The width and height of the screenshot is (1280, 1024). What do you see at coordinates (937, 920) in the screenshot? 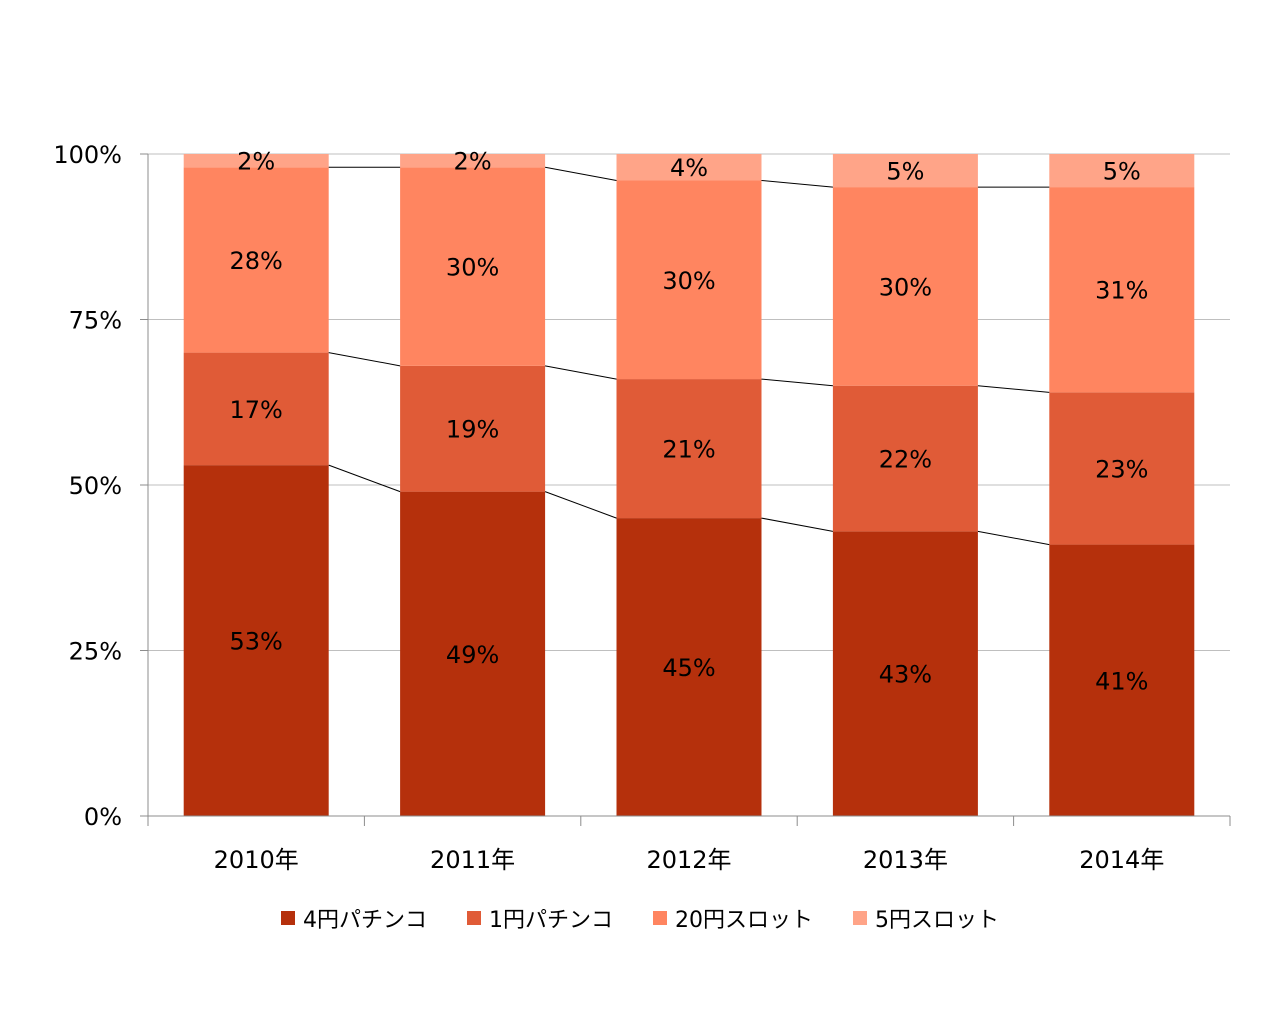
I see `legend-label: 5円スロット` at bounding box center [937, 920].